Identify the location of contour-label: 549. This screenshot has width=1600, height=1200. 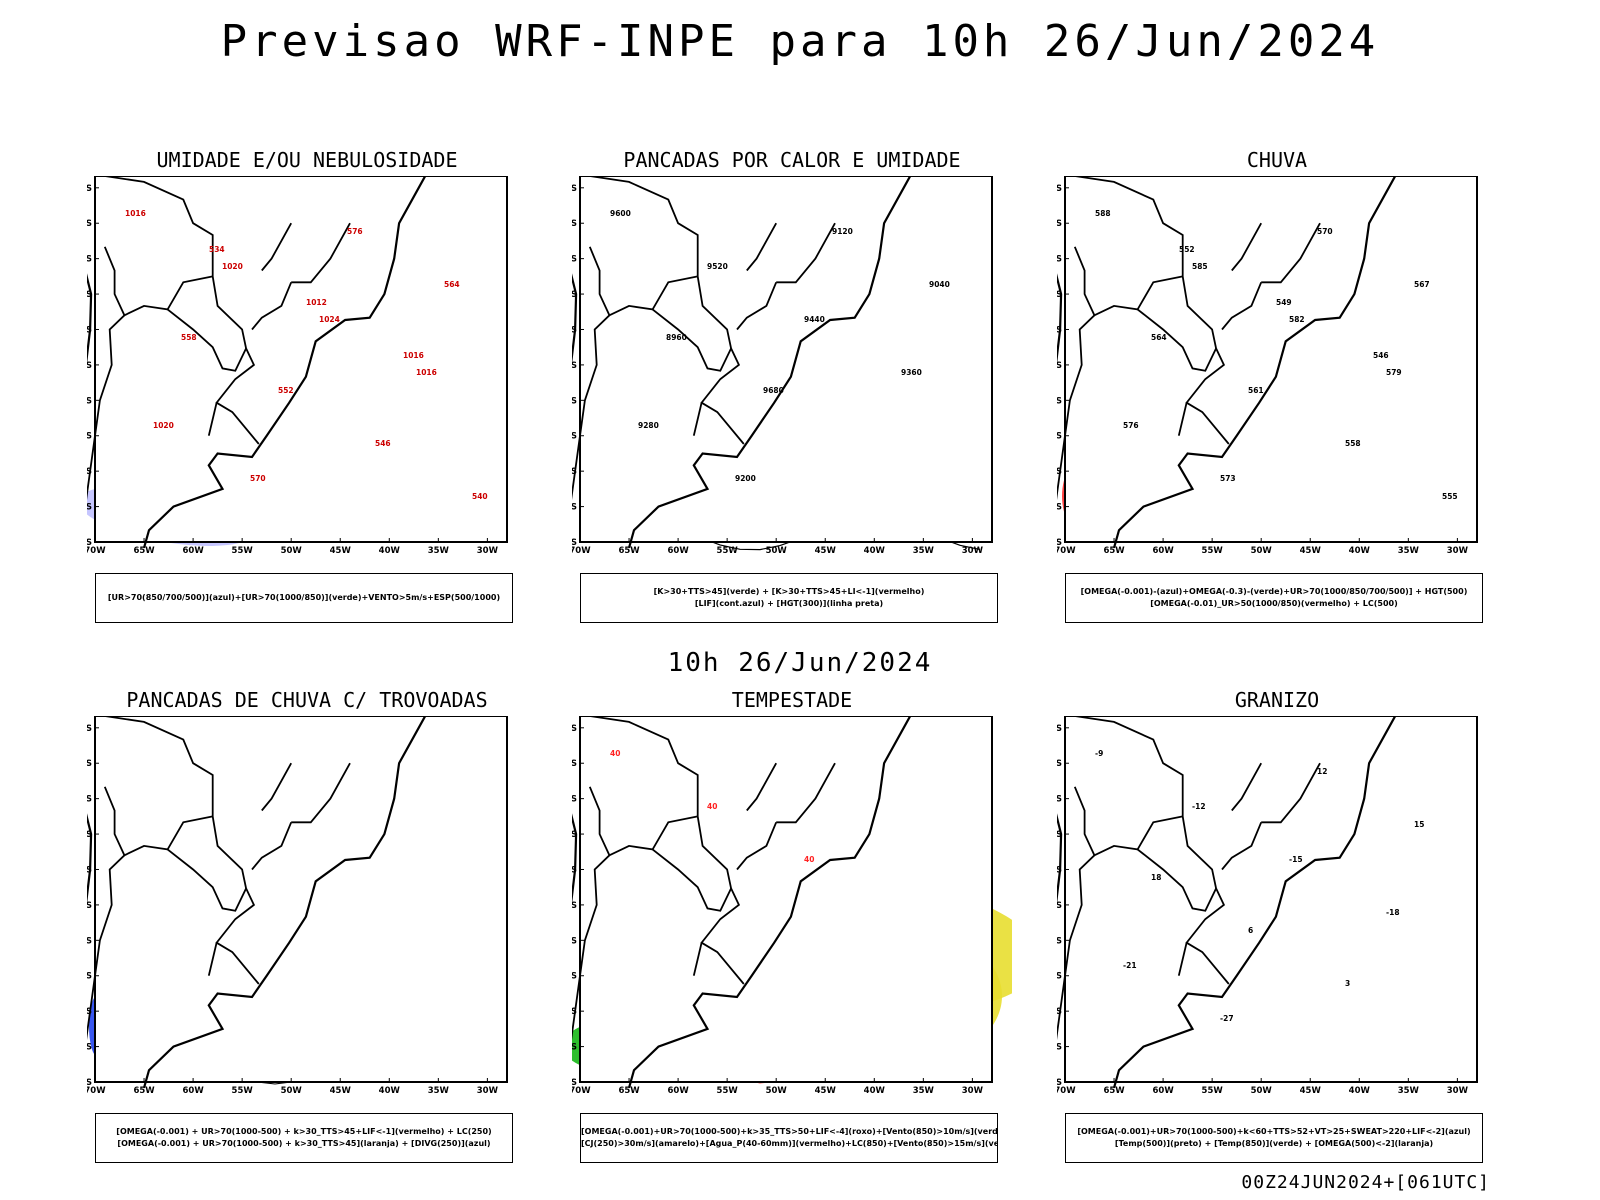
(1284, 302).